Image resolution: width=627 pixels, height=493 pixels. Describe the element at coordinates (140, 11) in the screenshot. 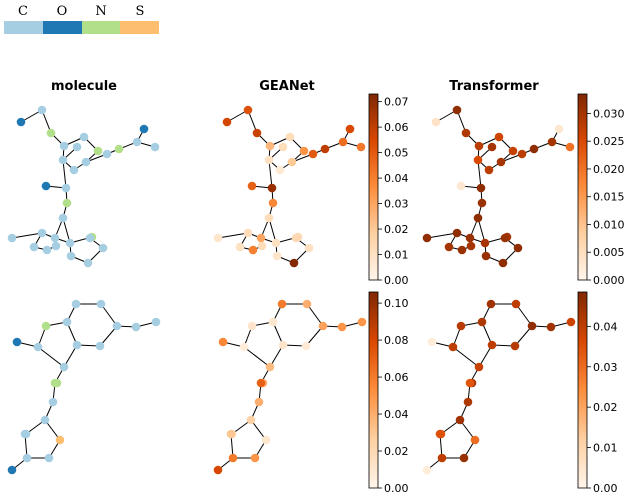

I see `legend-label-s: S` at that location.